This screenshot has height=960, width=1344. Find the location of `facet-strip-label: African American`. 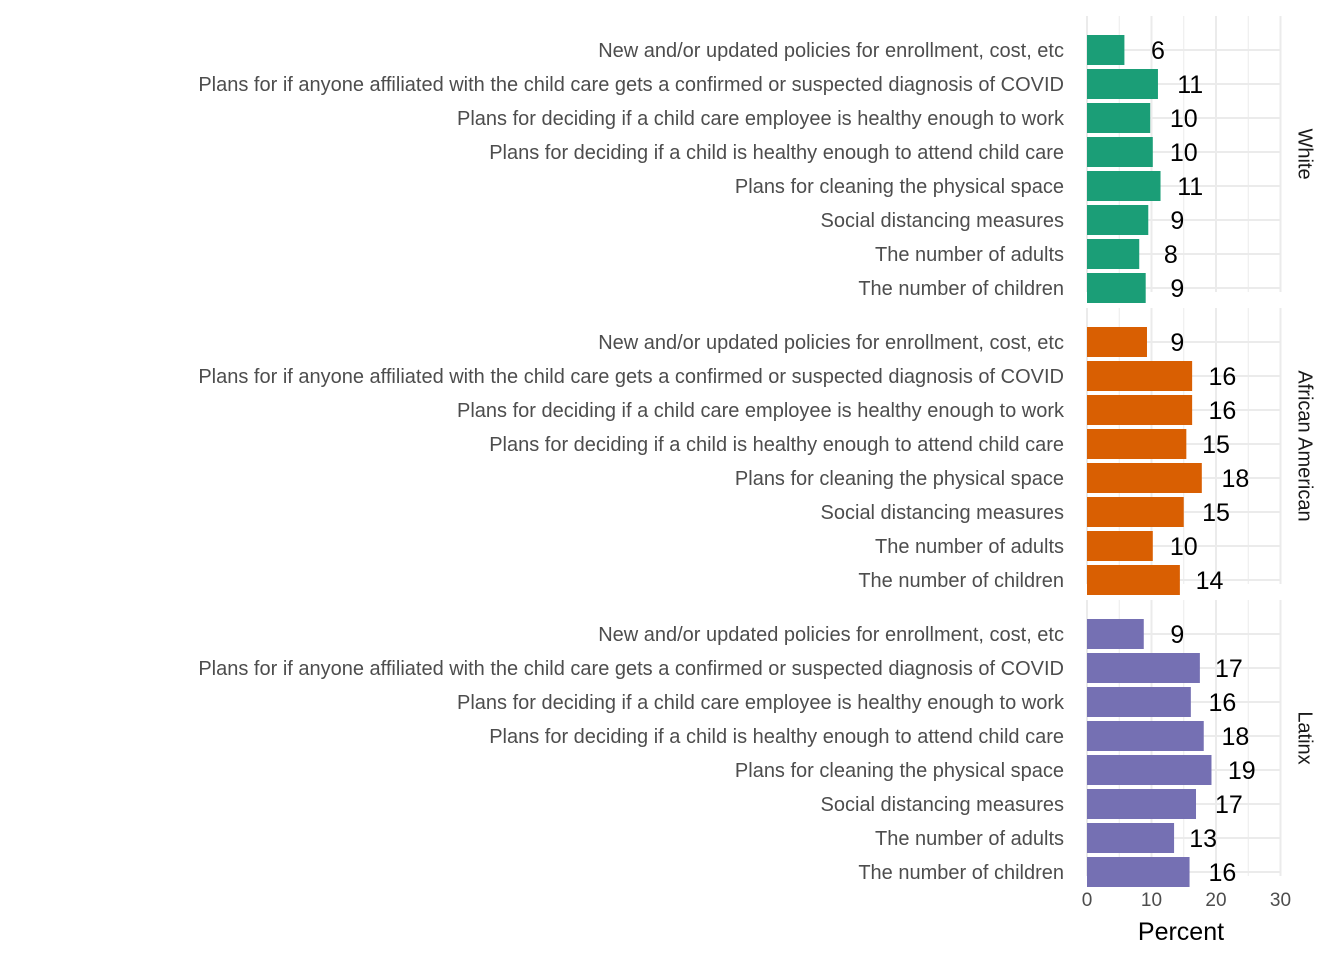

facet-strip-label: African American is located at coordinates (1305, 445).